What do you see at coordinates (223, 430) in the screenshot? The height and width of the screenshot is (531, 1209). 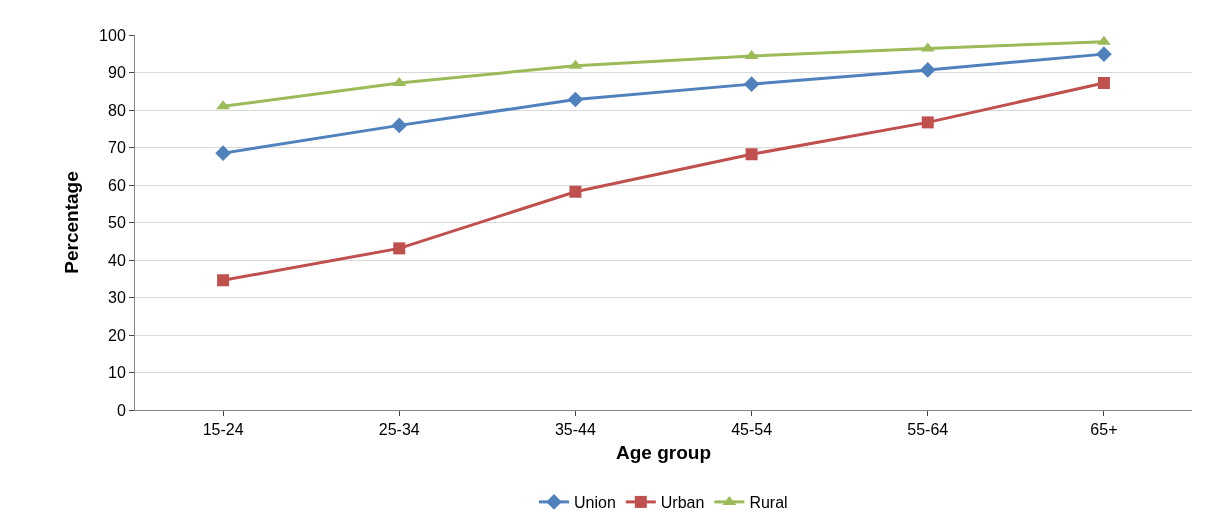 I see `x-tick-label: 15-24` at bounding box center [223, 430].